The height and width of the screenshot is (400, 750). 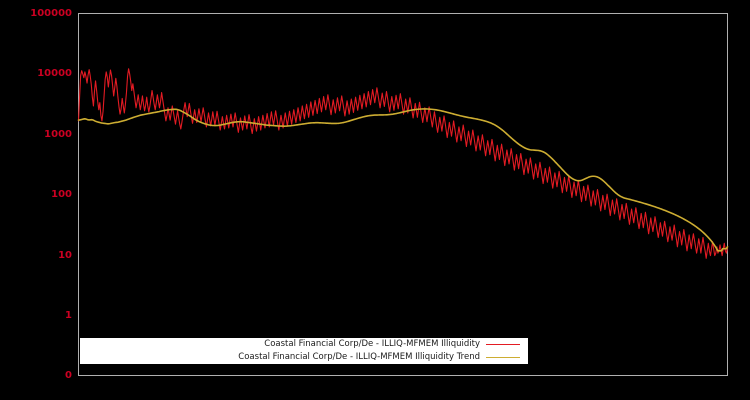 I want to click on y-axis-tick-100: 100, so click(x=61, y=195).